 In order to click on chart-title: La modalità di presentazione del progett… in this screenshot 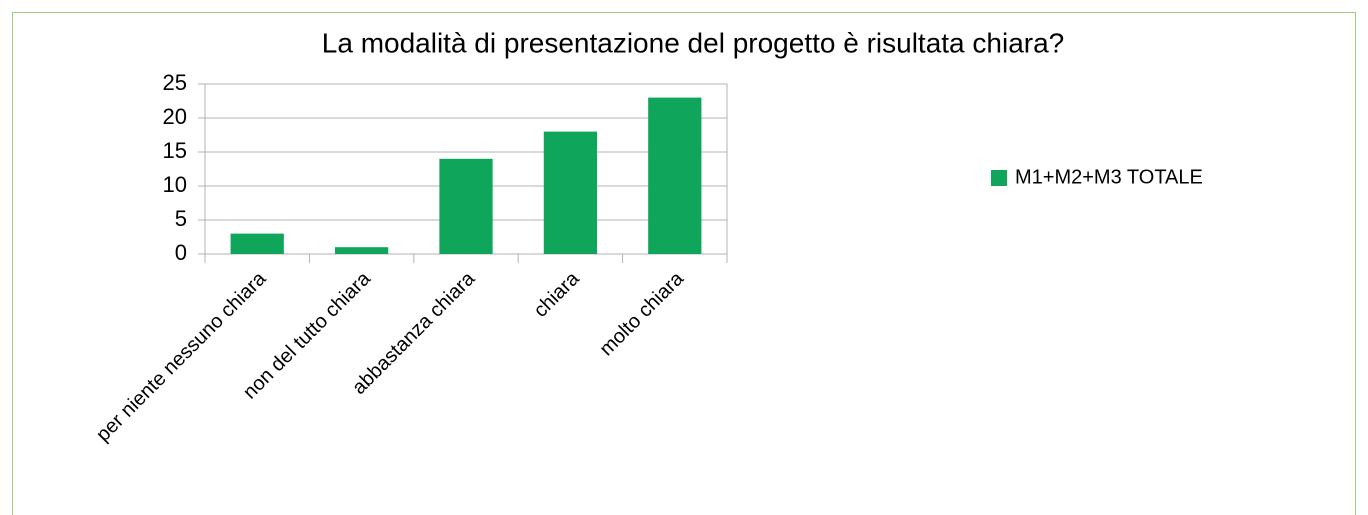, I will do `click(693, 42)`.